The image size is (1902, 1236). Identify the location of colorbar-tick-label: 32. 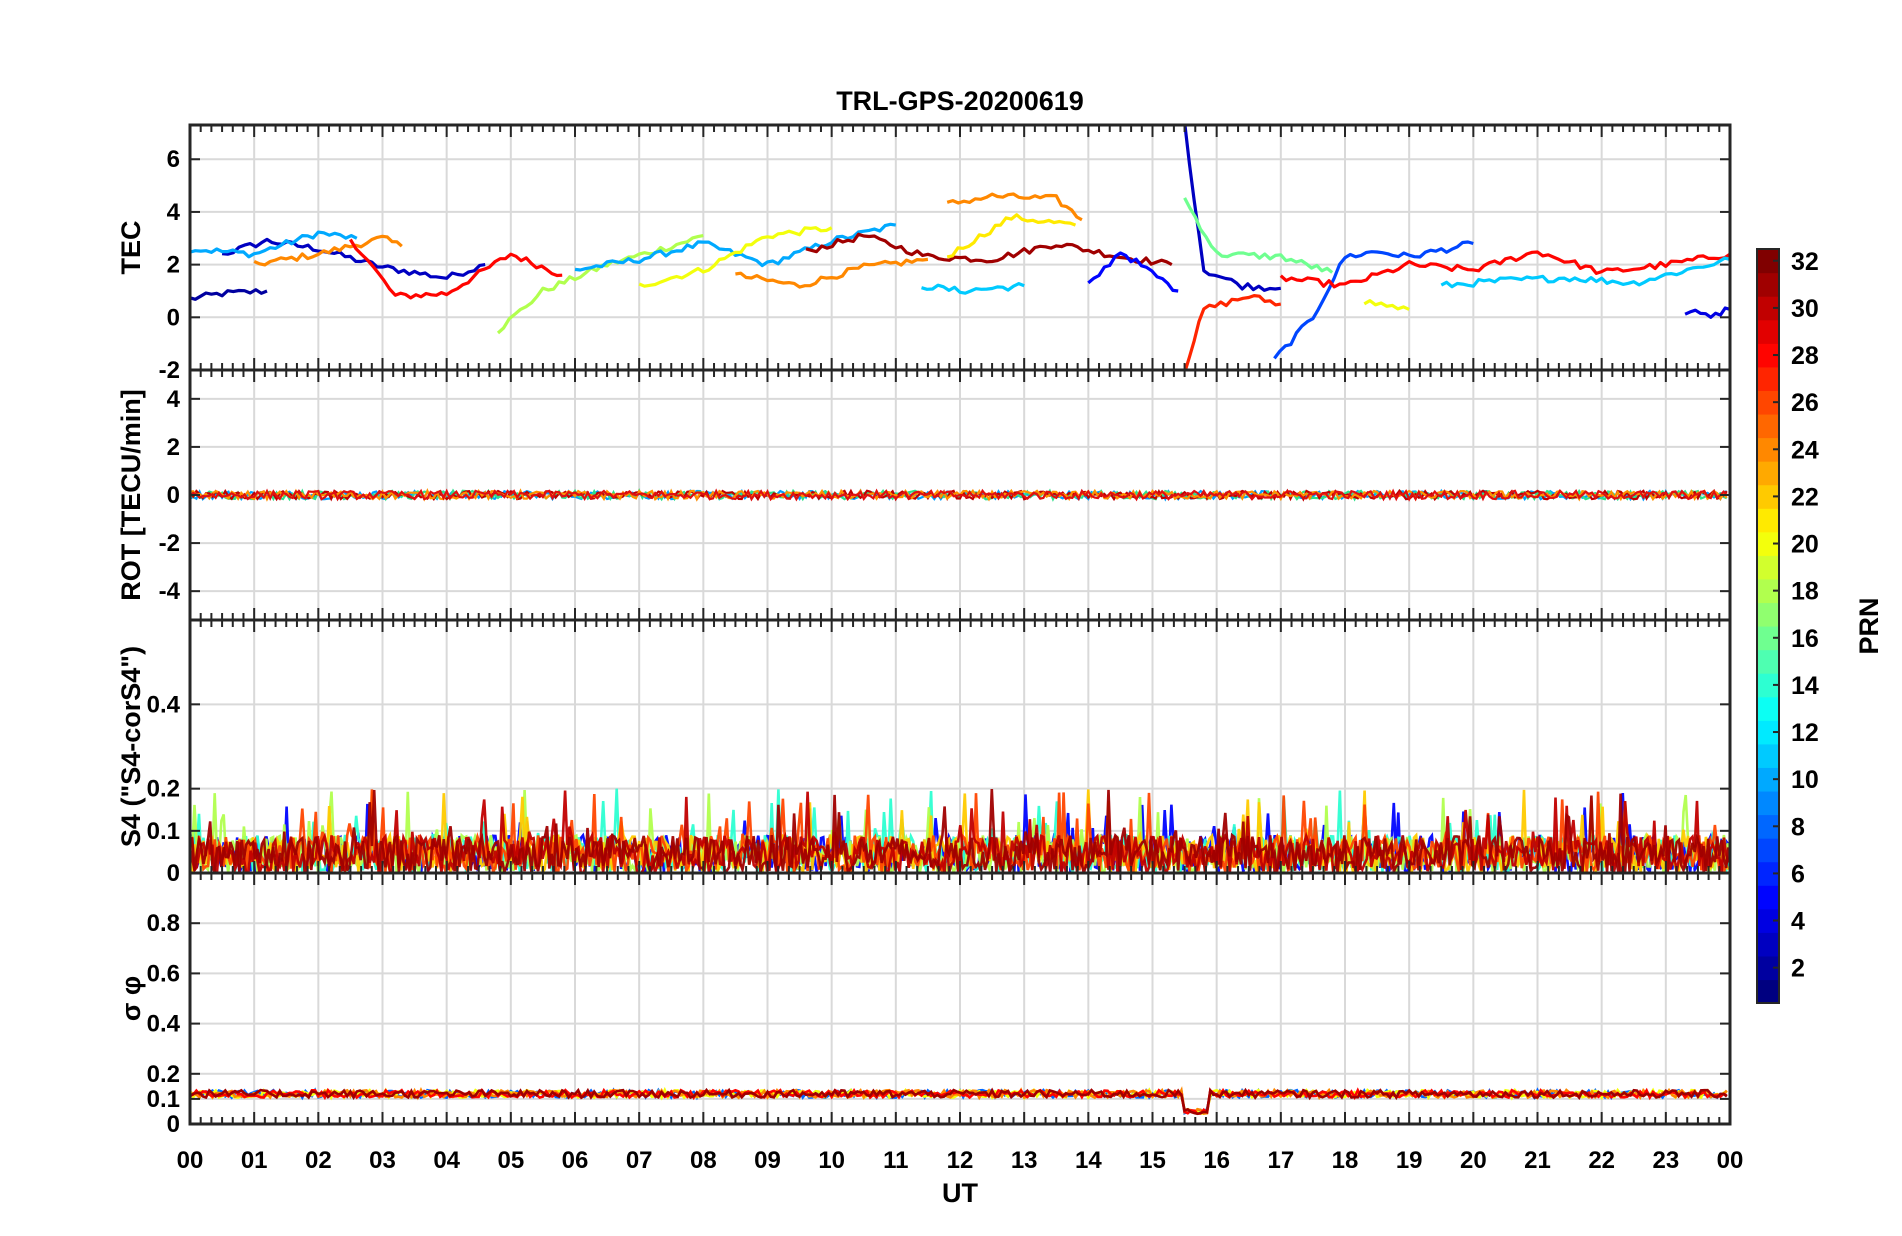
(1805, 262).